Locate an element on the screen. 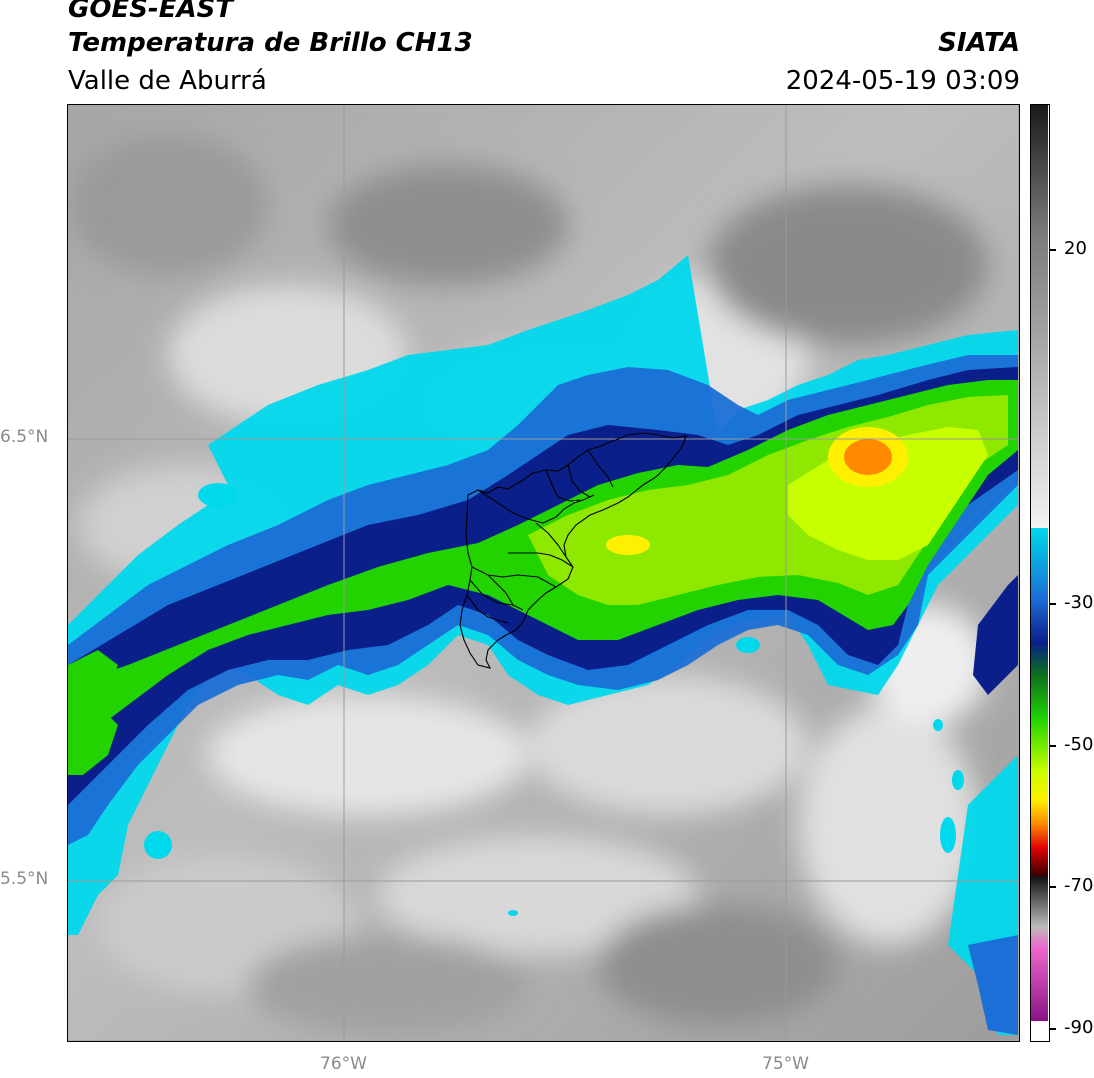 The image size is (1094, 1078). cloud-right-blue is located at coordinates (995, 635).